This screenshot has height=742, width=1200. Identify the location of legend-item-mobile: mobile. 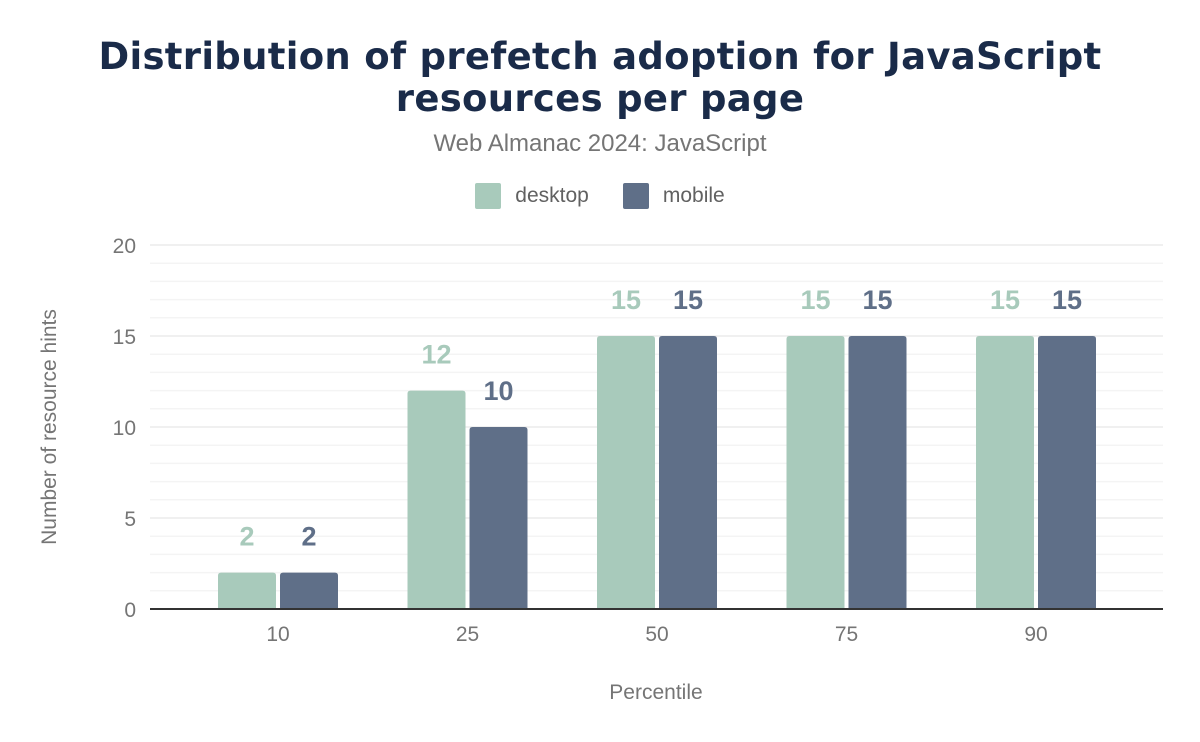
(673, 196).